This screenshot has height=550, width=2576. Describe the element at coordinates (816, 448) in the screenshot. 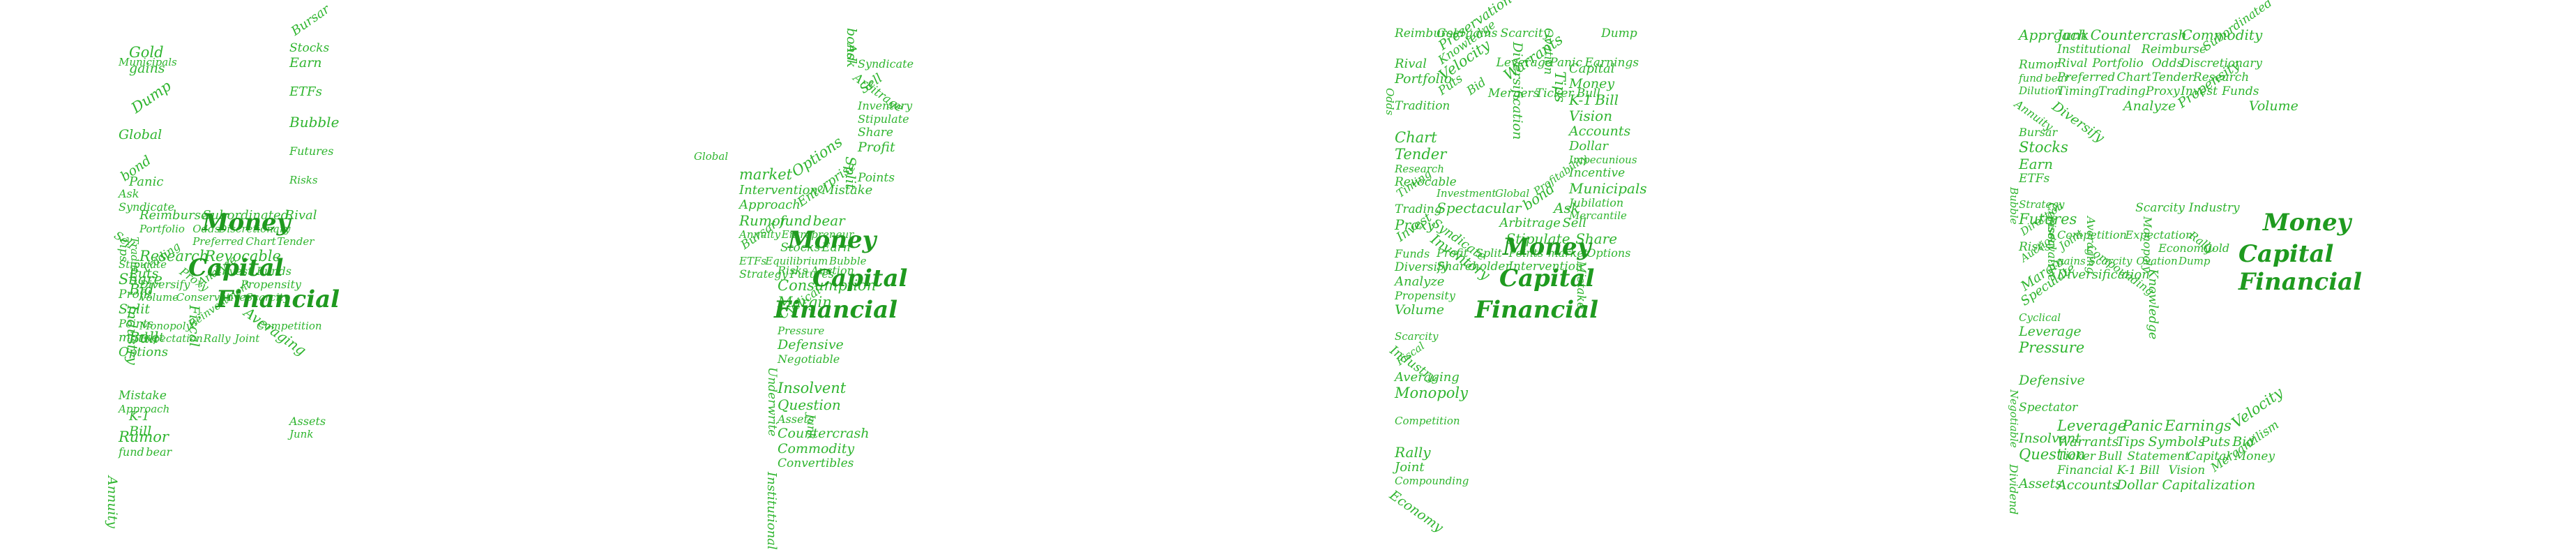

I see `word-item: Commodity` at that location.